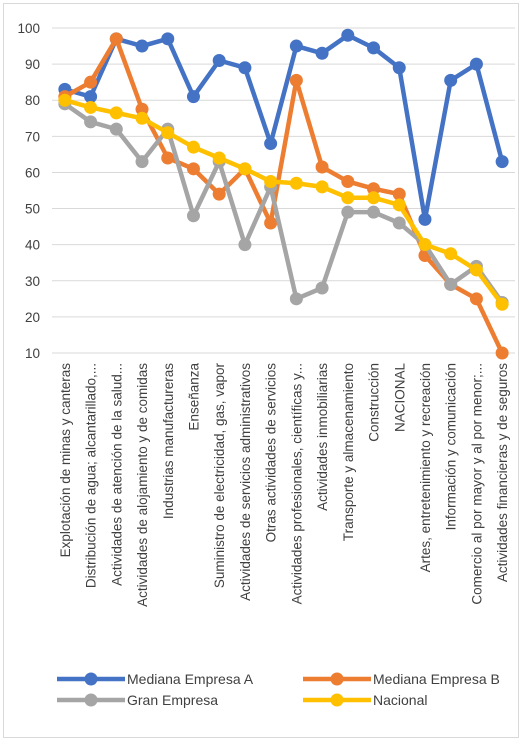 This screenshot has width=524, height=742. Describe the element at coordinates (190, 679) in the screenshot. I see `legend-label: Mediana Empresa A` at that location.